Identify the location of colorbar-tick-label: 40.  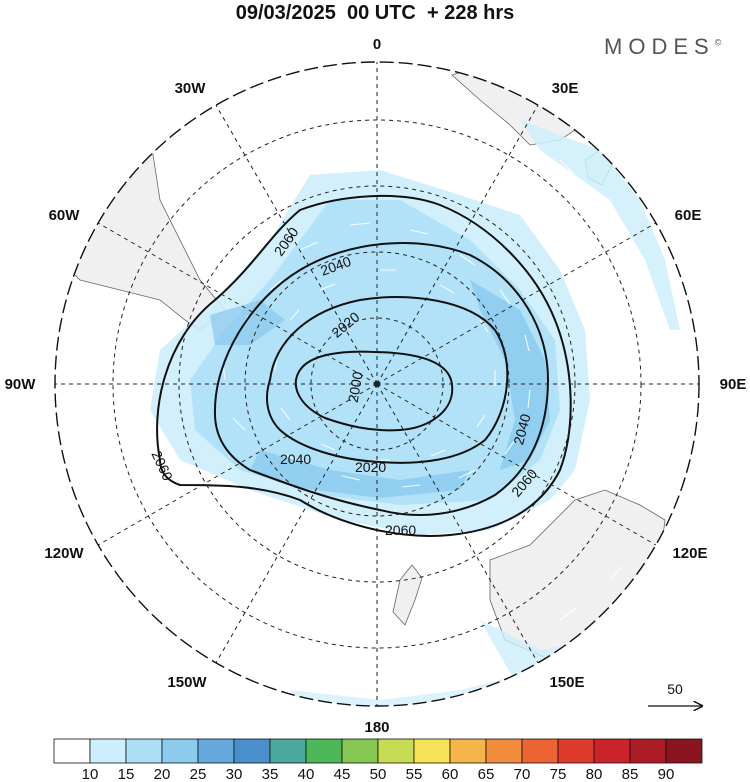
(306, 774).